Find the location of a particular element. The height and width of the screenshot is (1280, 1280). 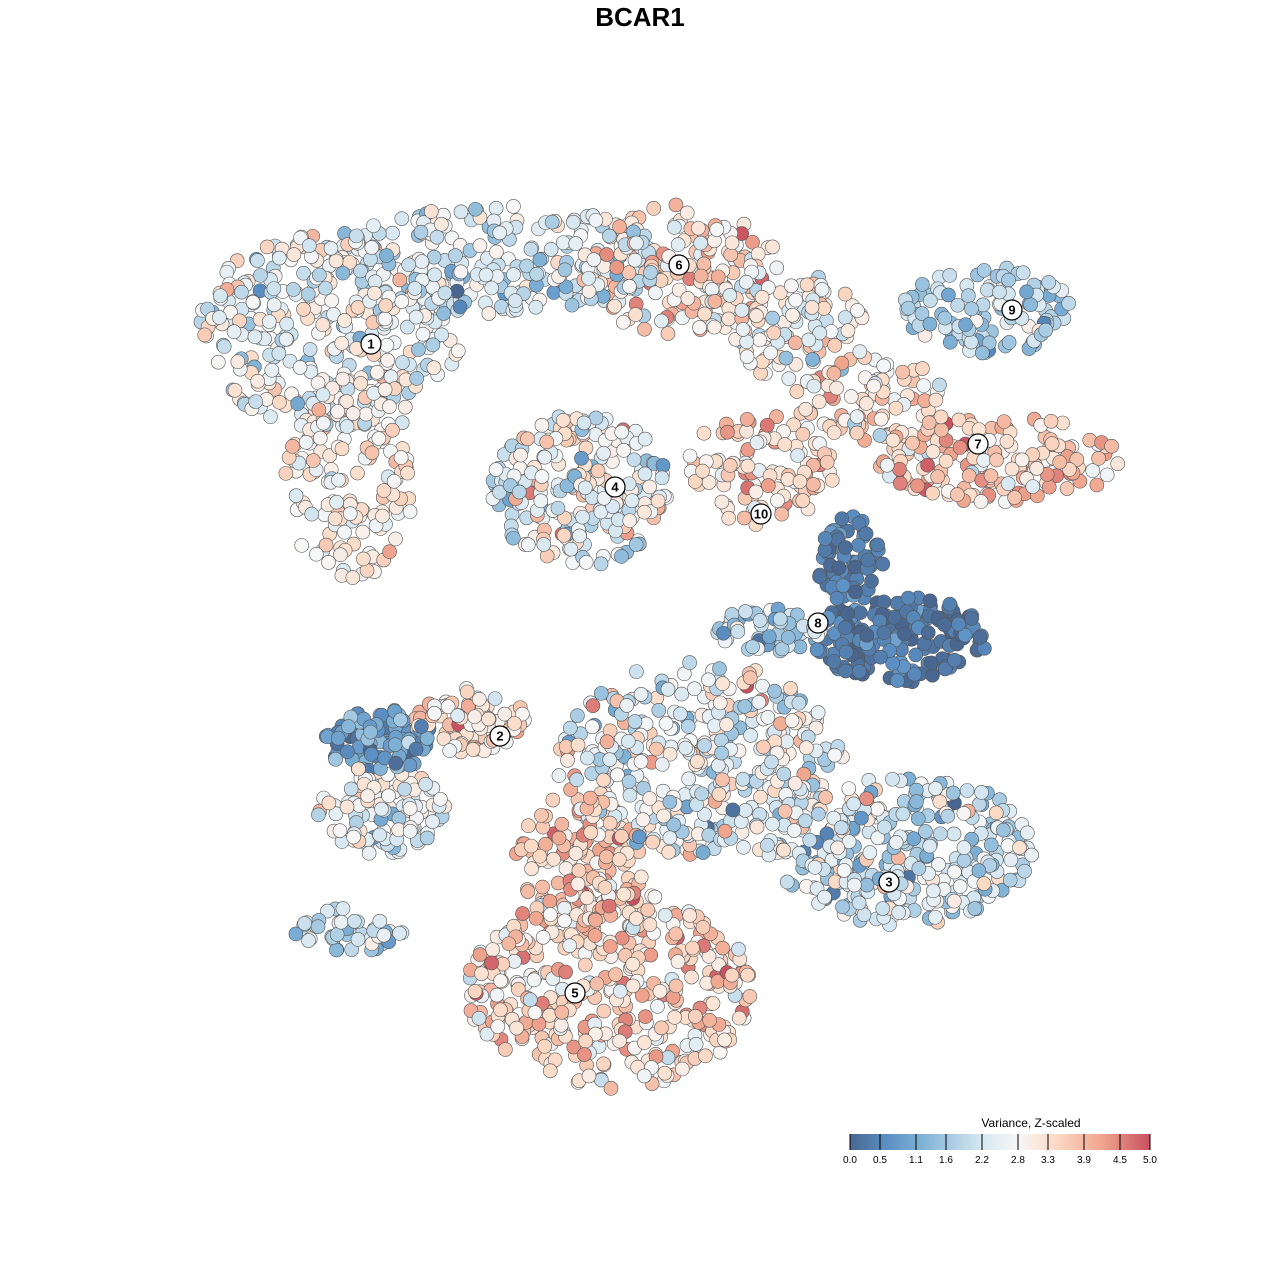

cluster-label-marker is located at coordinates (575, 993).